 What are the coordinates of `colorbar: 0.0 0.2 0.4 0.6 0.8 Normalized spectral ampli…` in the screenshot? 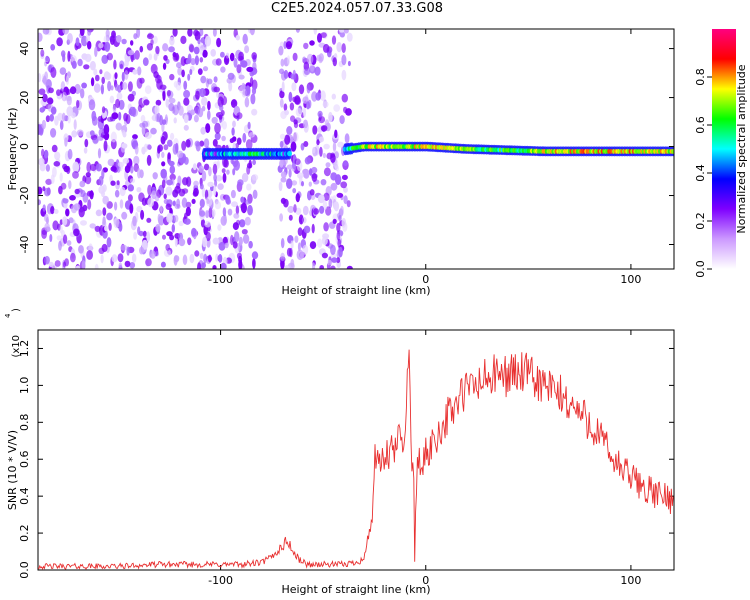 It's located at (721, 153).